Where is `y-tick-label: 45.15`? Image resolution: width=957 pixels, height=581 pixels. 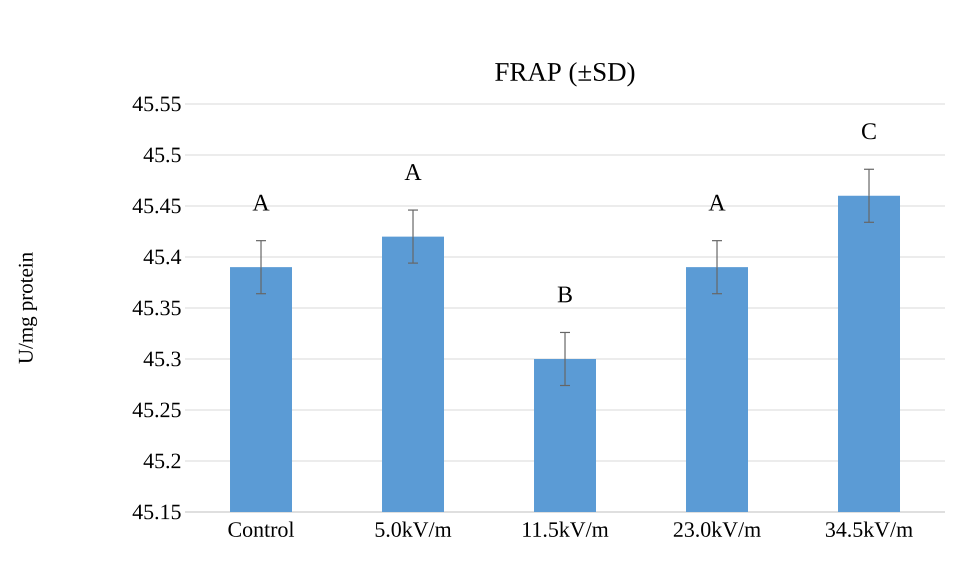 y-tick-label: 45.15 is located at coordinates (156, 512).